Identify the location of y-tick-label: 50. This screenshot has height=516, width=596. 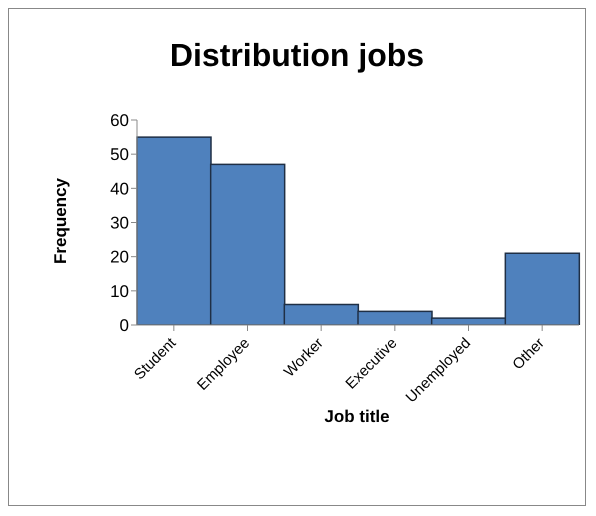
(119, 154).